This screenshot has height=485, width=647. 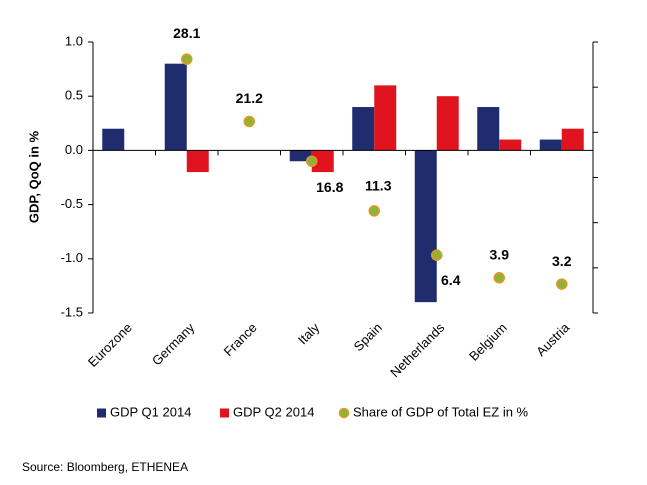 I want to click on x-tick-label: Austria, so click(x=553, y=339).